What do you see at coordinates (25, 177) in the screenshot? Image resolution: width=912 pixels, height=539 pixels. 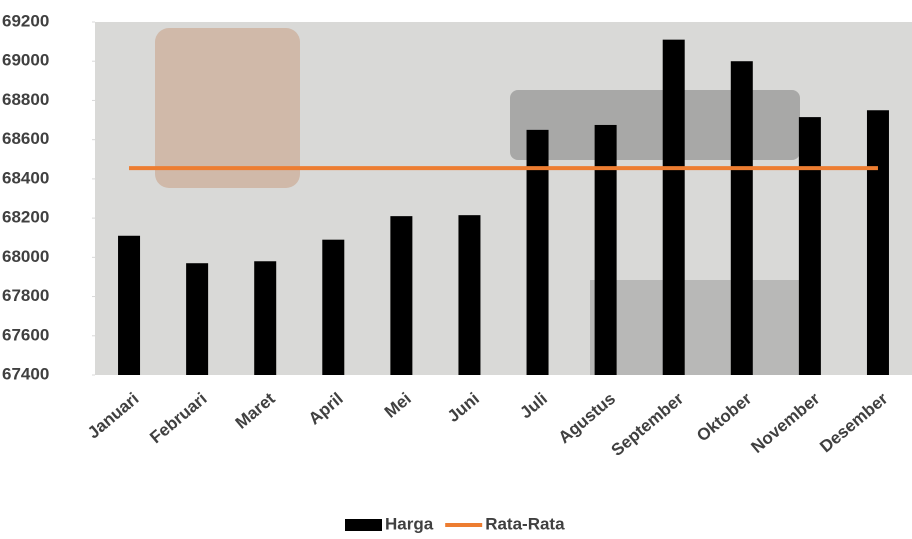 I see `y-tick-label: 68400` at bounding box center [25, 177].